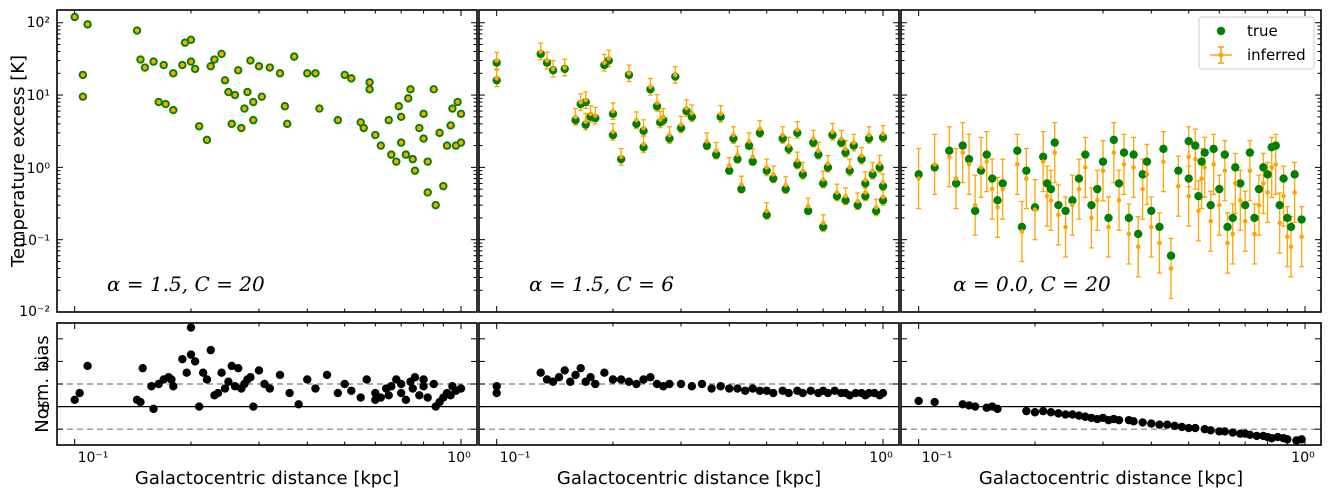 The image size is (1335, 489). Describe the element at coordinates (1303, 458) in the screenshot. I see `x-tick-label: 10⁰` at that location.